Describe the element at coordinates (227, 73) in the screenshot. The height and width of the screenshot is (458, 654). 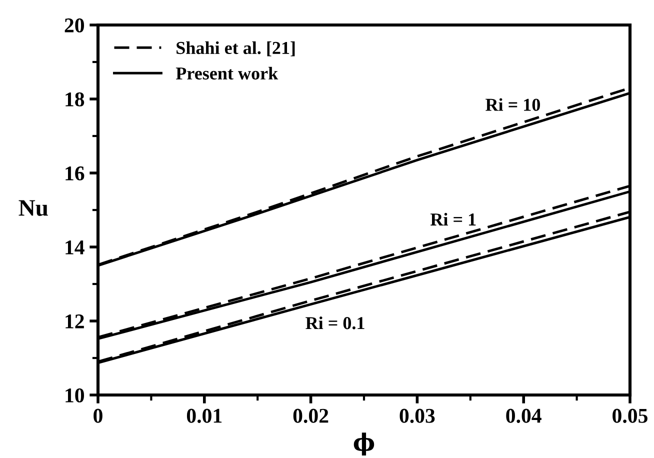
I see `legend-label: Present work` at that location.